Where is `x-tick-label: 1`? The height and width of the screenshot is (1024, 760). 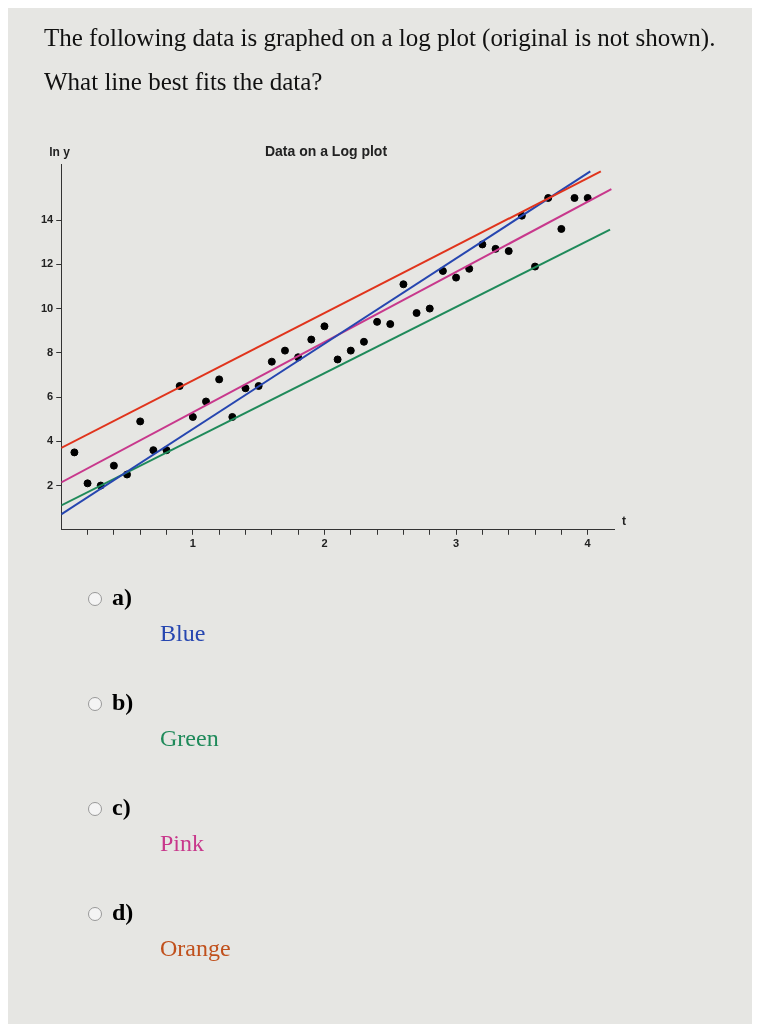
x-tick-label: 1 is located at coordinates (192, 543).